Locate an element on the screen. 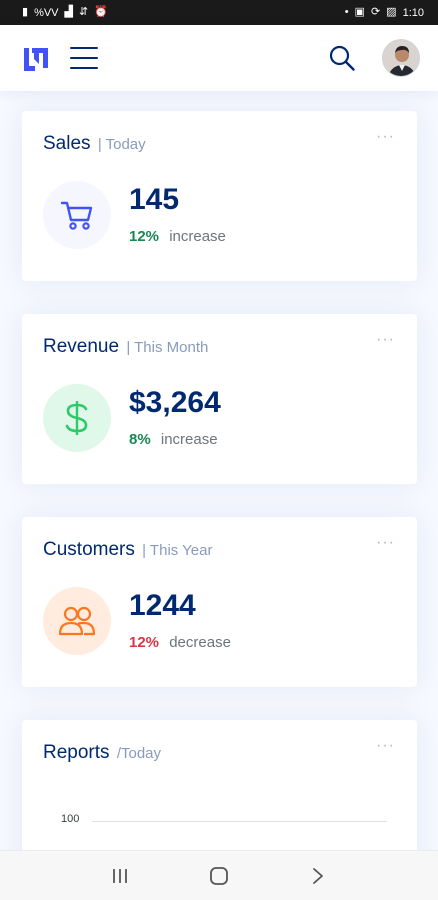 The image size is (438, 900). people-icon is located at coordinates (77, 621).